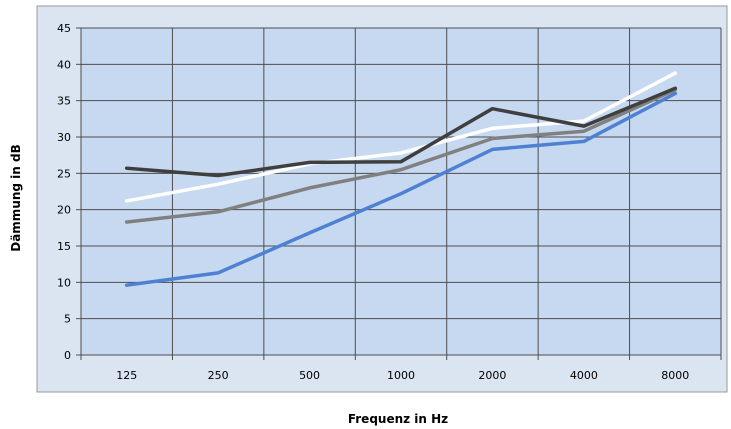 Image resolution: width=731 pixels, height=429 pixels. What do you see at coordinates (218, 375) in the screenshot?
I see `x-tick-label: 250` at bounding box center [218, 375].